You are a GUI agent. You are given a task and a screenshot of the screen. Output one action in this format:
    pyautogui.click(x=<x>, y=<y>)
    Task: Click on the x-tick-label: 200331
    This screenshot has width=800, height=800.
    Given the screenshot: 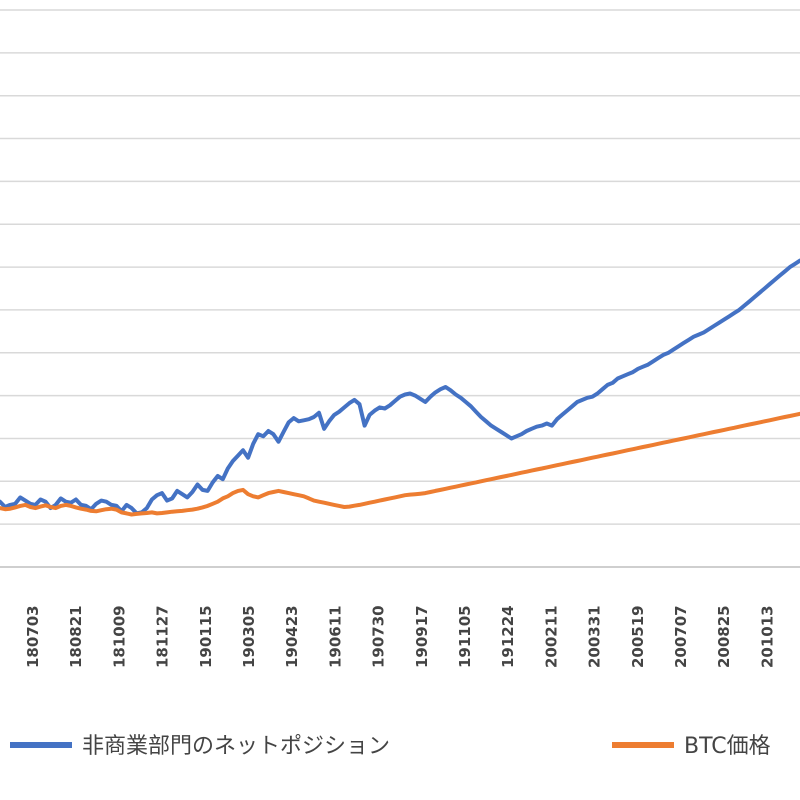 What is the action you would take?
    pyautogui.click(x=595, y=636)
    